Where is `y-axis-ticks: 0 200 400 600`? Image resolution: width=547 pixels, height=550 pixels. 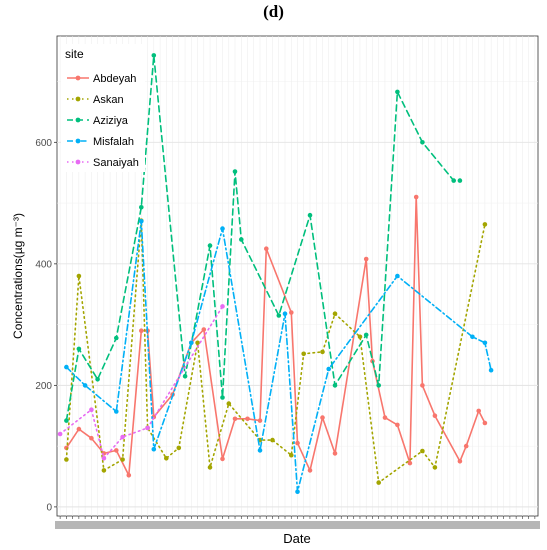
y-axis-ticks: 0 200 400 600 is located at coordinates (46, 325).